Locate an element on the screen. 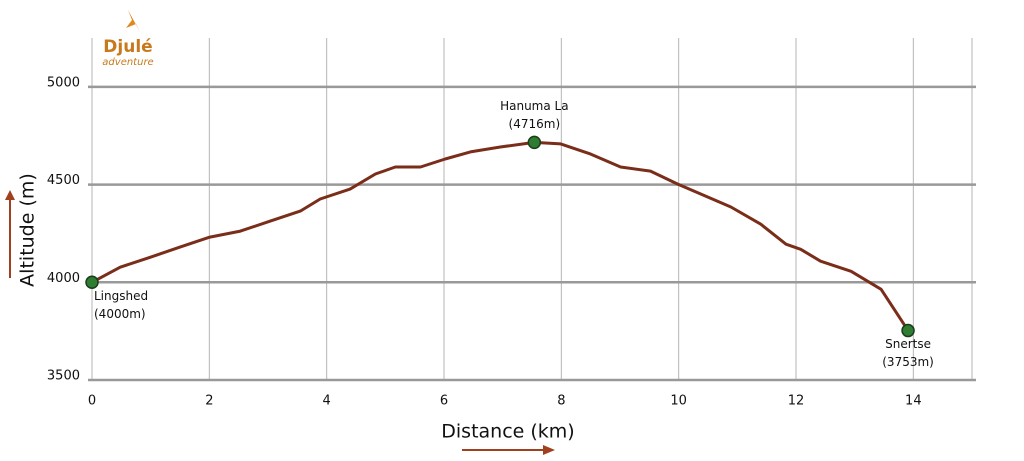 This screenshot has width=1024, height=461. marker-label: (4716m) is located at coordinates (535, 124).